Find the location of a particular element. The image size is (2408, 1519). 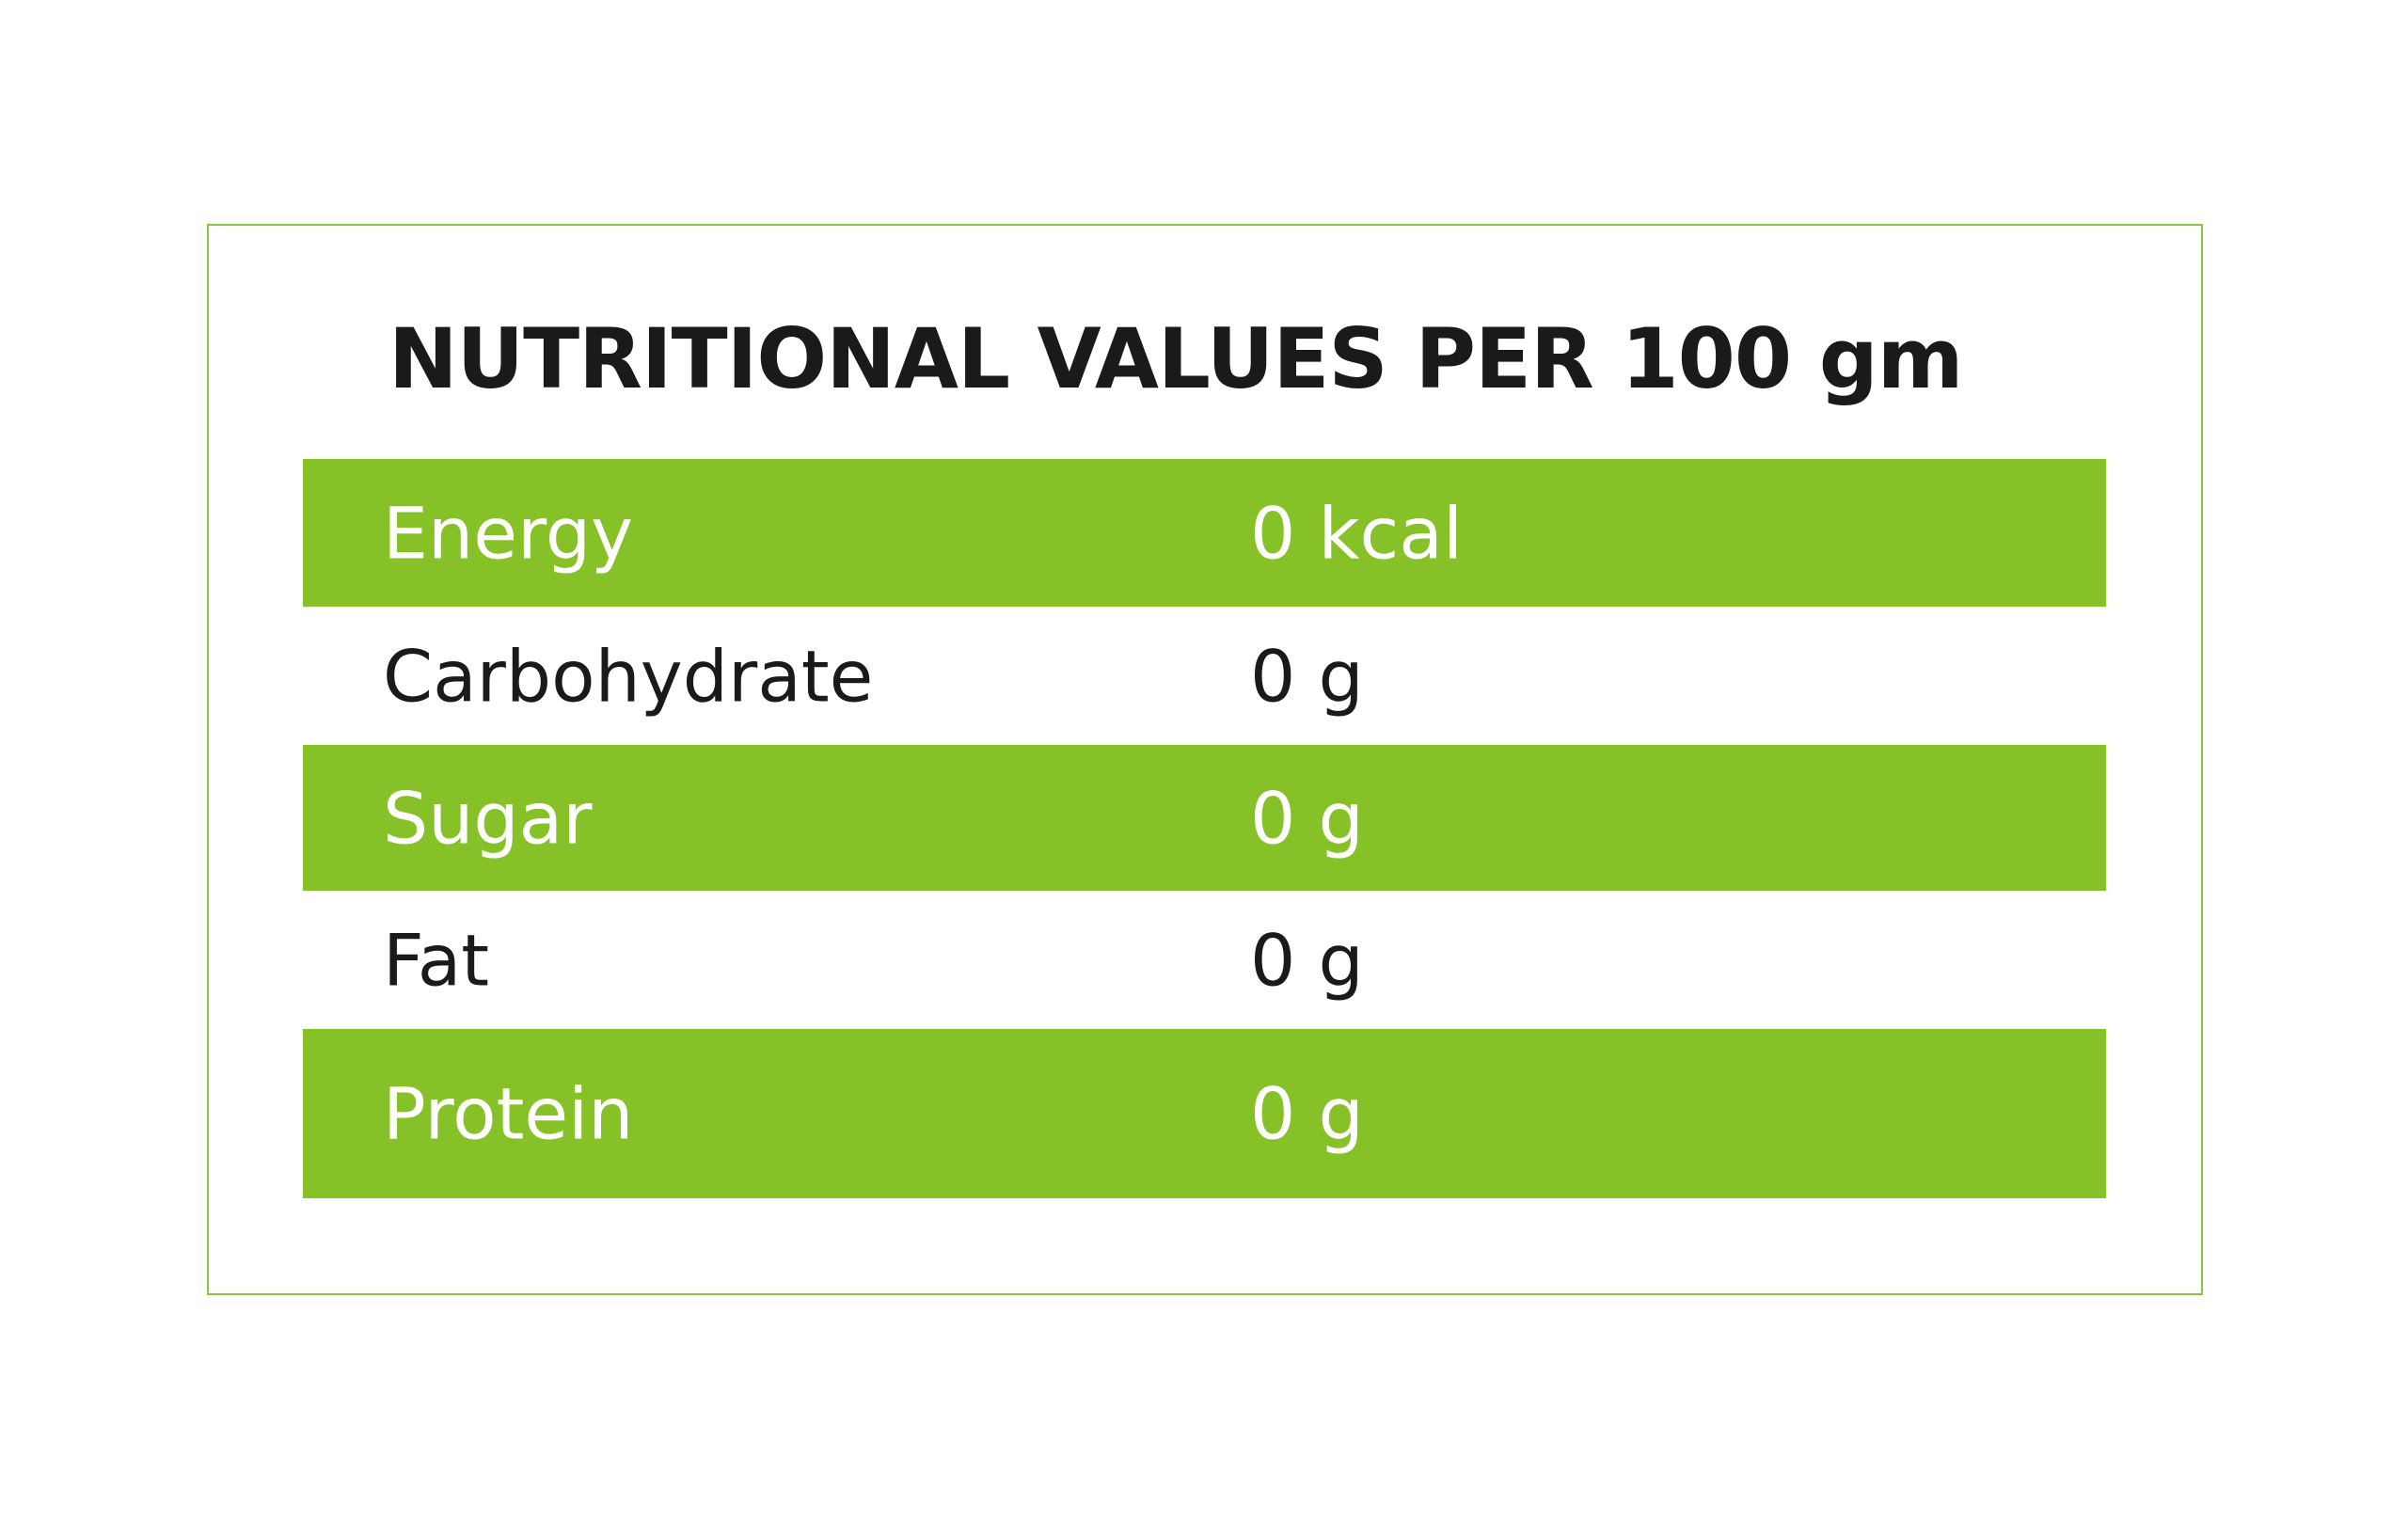

table-row: Protein 0 g is located at coordinates (1205, 1113).